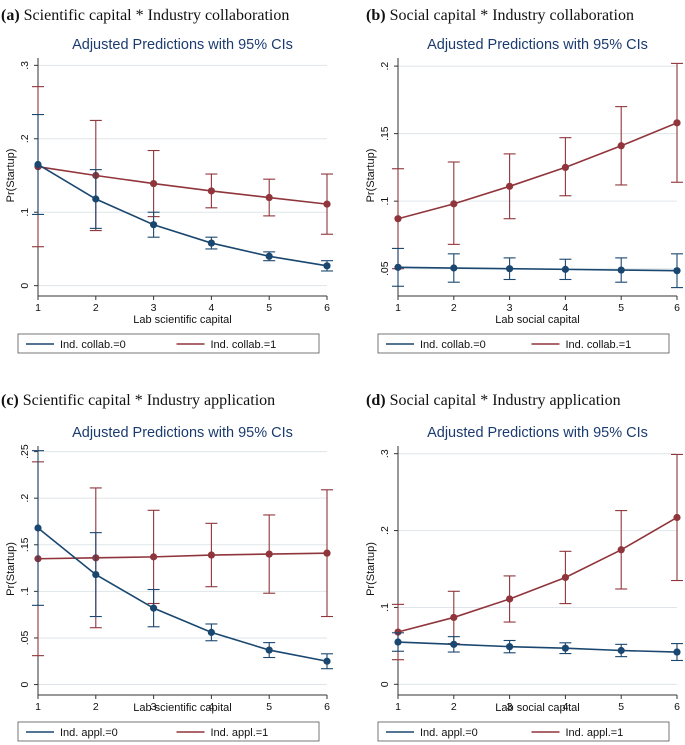  I want to click on panel-title: Social capital * Industry application, so click(505, 400).